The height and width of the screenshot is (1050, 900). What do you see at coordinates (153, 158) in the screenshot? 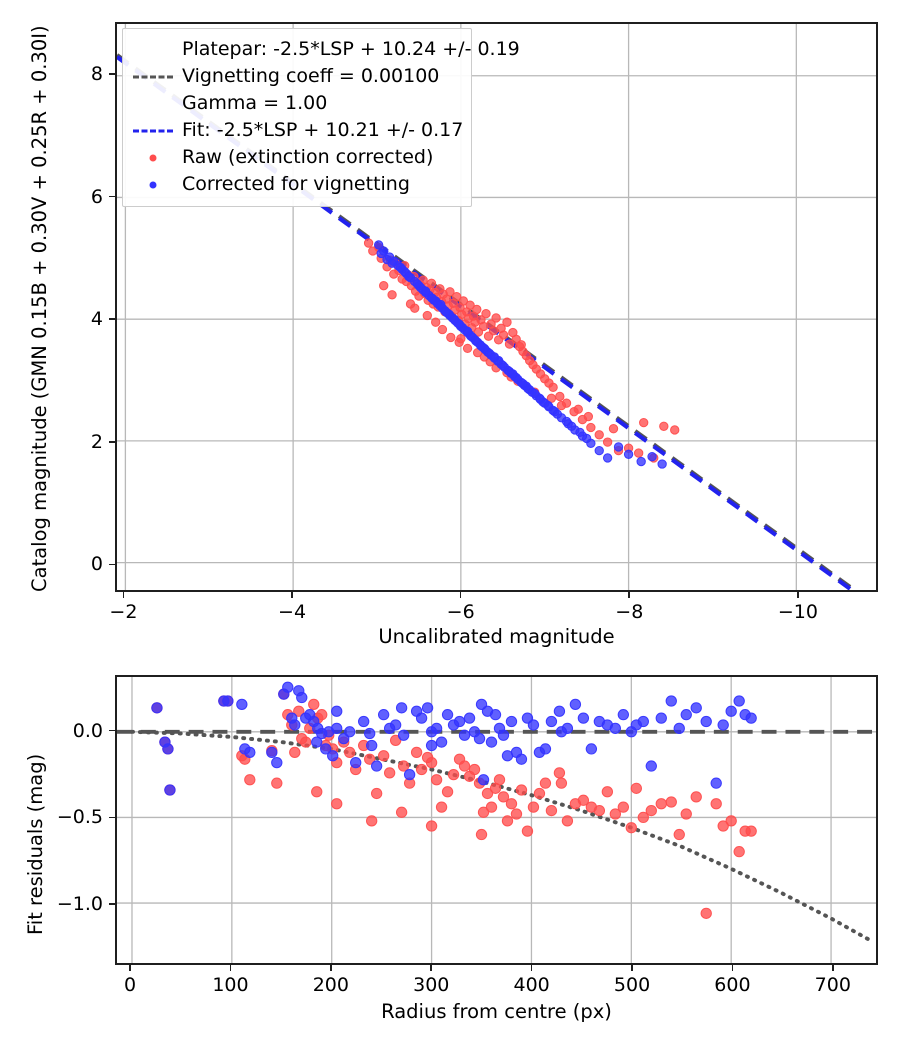
I see `legend-handle-dot-red` at bounding box center [153, 158].